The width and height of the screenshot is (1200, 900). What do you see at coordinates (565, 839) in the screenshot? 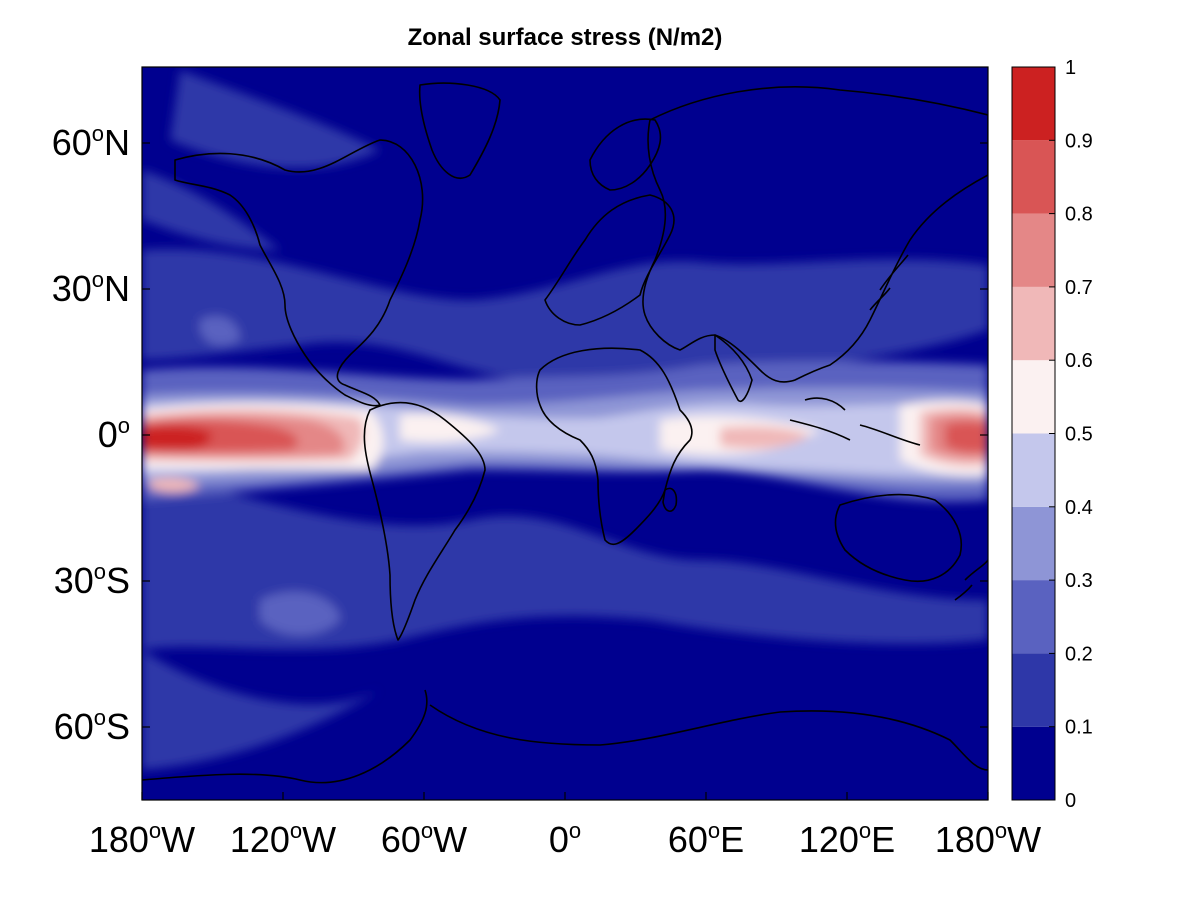
I see `lon-tick-label: 0o` at bounding box center [565, 839].